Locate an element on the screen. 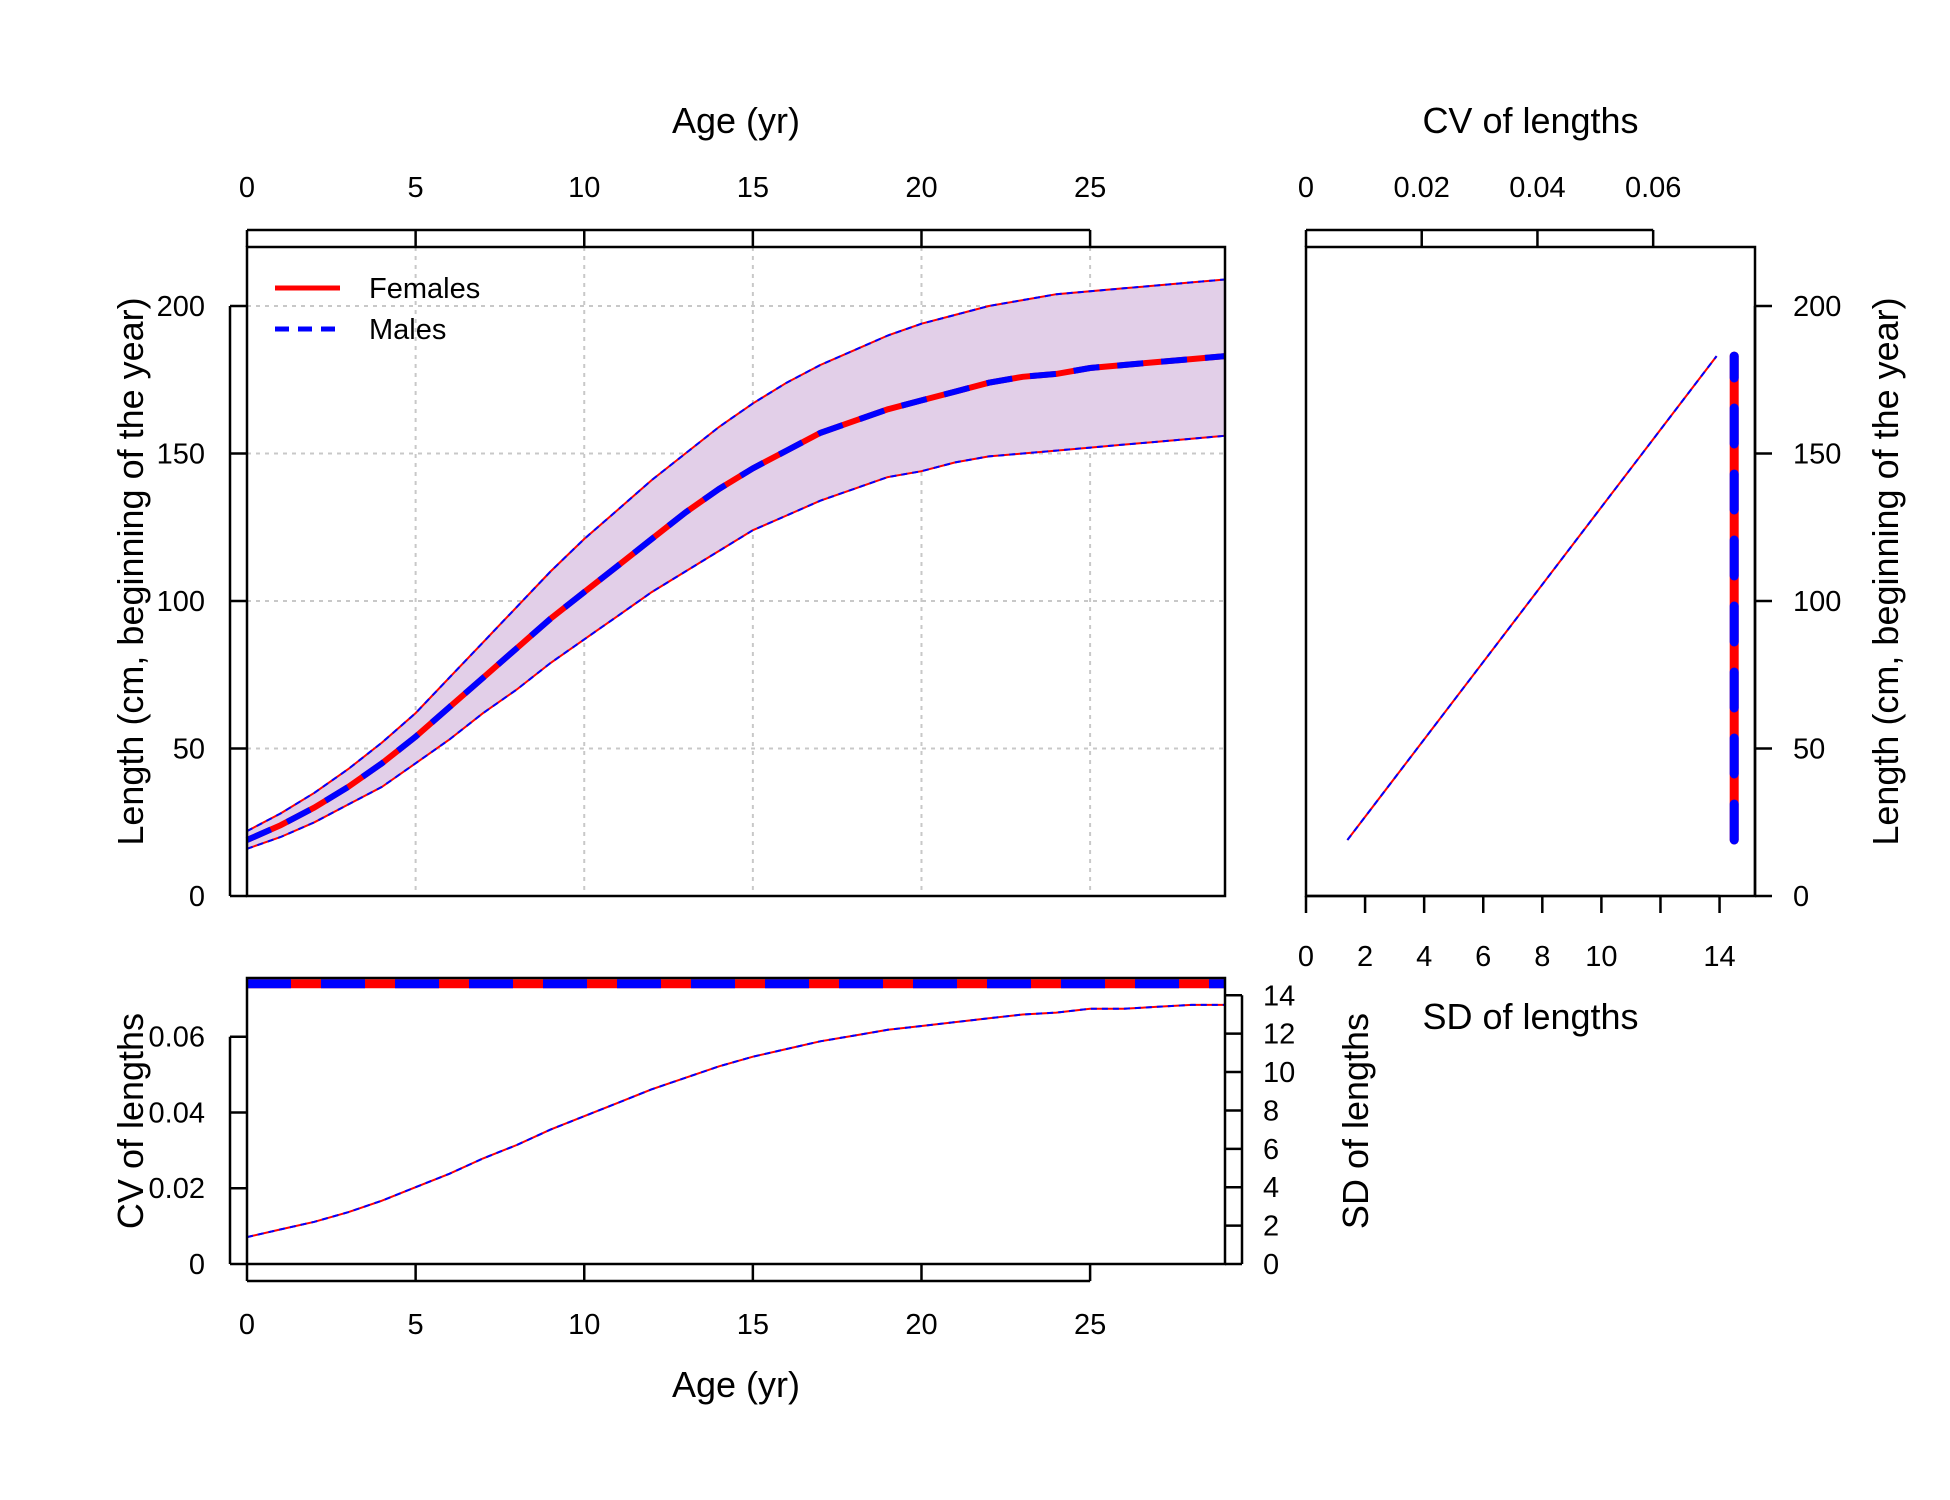 The width and height of the screenshot is (1950, 1500). legend-label-males: Males is located at coordinates (407, 330).